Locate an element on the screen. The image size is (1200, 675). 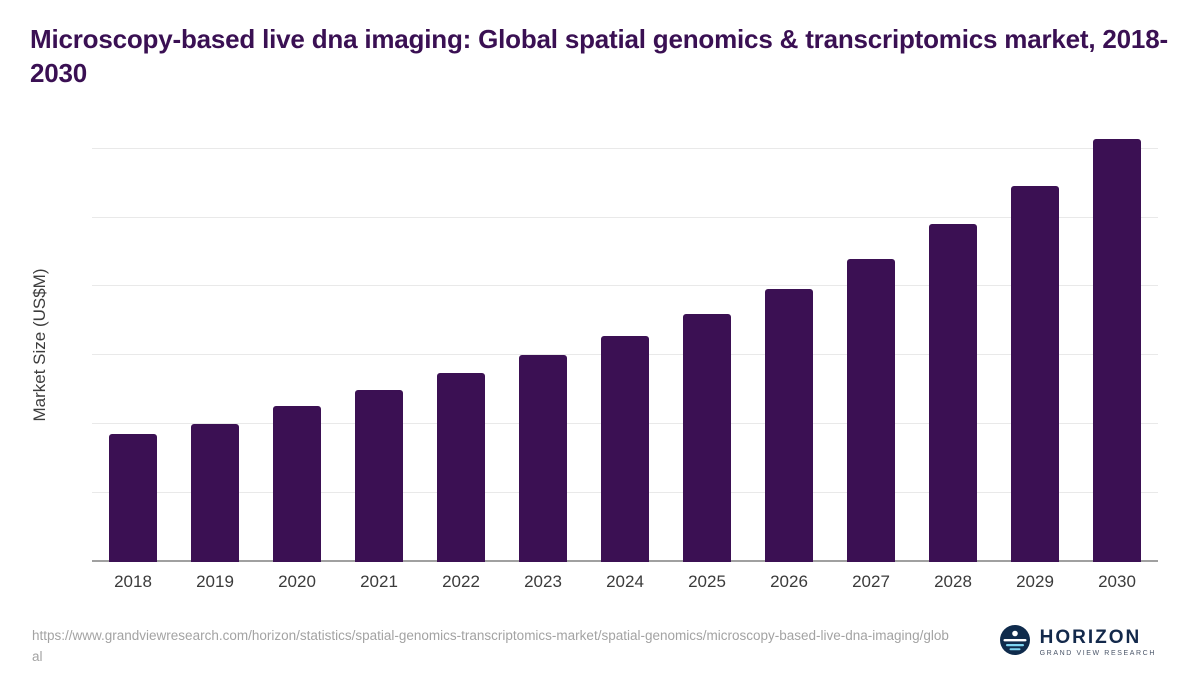
horizon-logo-text: HORIZON GRAND VIEW RESEARCH is located at coordinates (1097, 642).